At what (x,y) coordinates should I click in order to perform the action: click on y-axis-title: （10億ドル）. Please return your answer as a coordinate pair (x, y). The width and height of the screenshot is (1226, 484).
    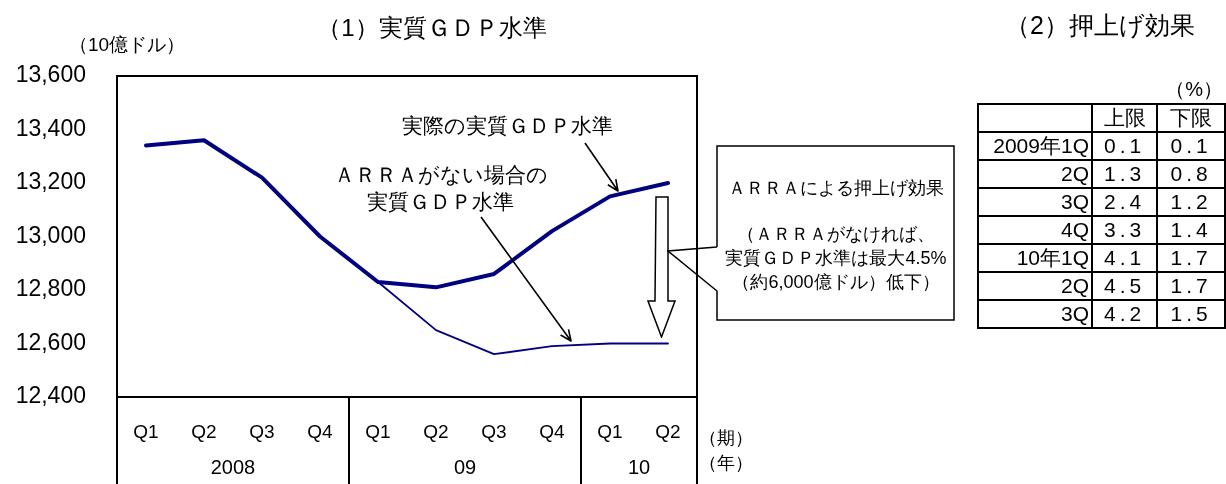
    Looking at the image, I should click on (127, 45).